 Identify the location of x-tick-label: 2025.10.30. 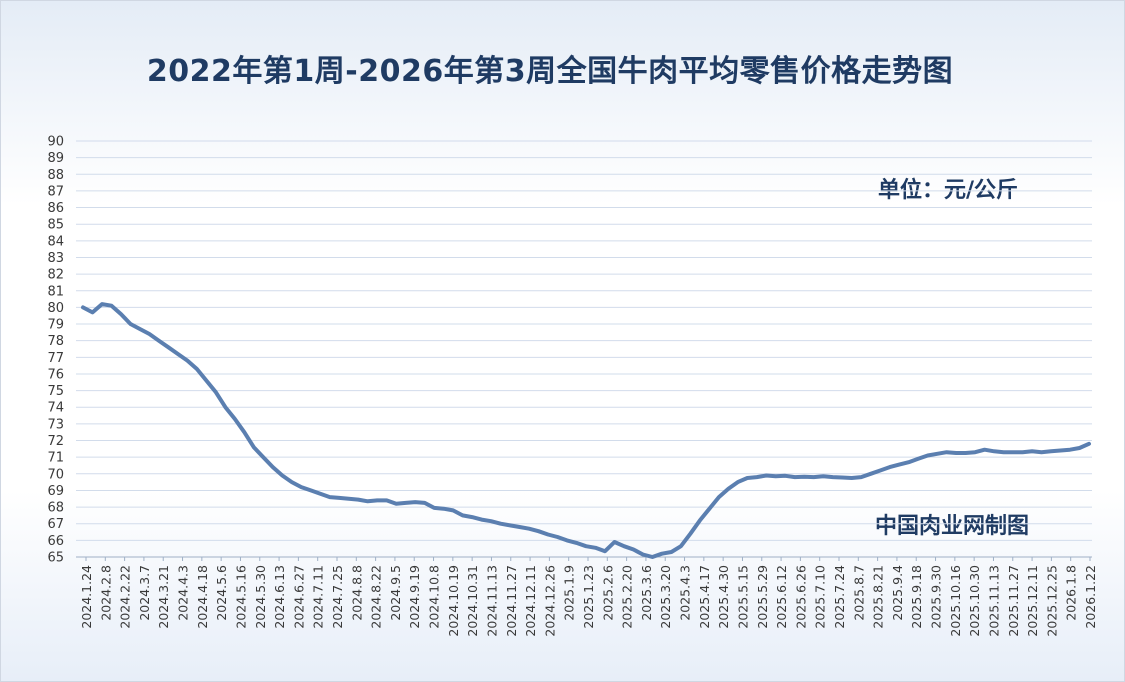
(974, 601).